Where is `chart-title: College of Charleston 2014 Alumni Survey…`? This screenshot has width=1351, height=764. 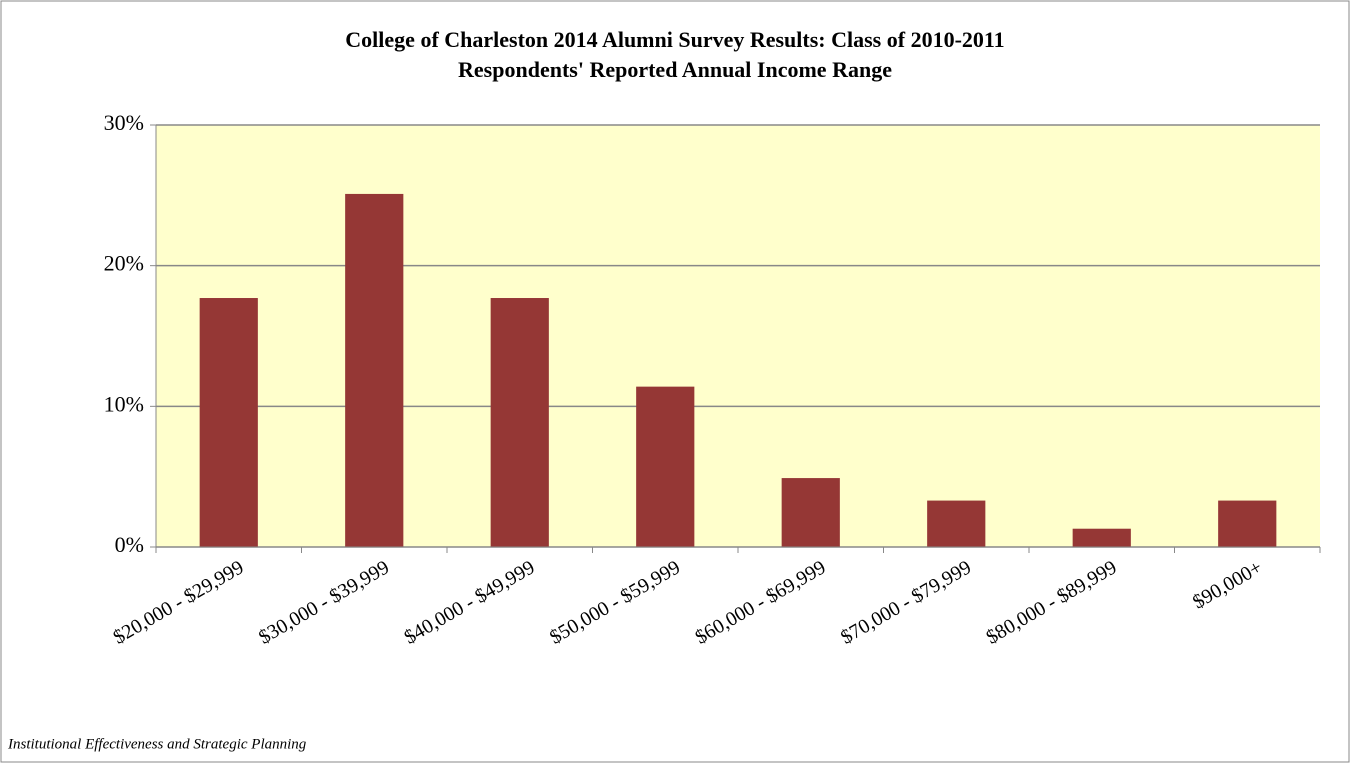 chart-title: College of Charleston 2014 Alumni Survey… is located at coordinates (674, 39).